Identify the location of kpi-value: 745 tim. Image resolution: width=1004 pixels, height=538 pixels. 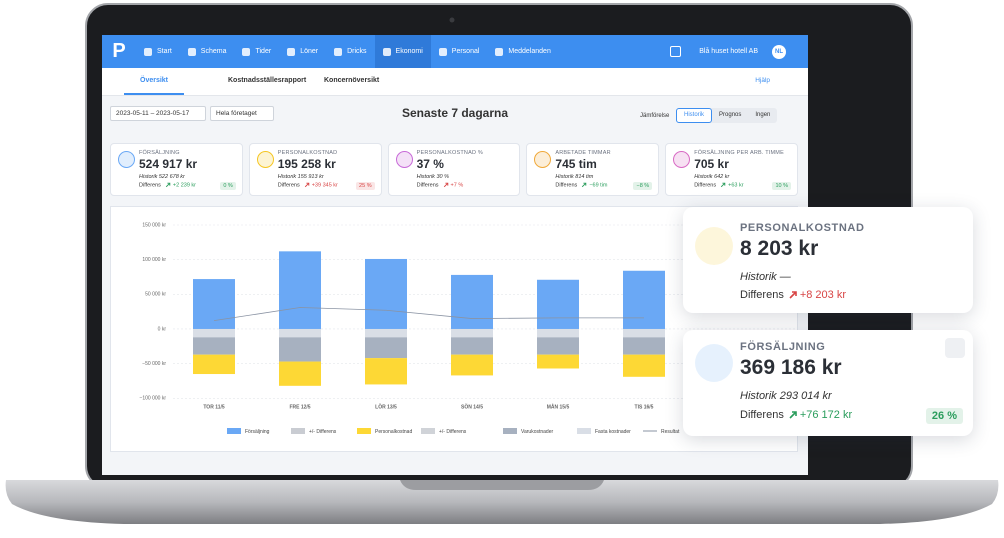
(576, 164).